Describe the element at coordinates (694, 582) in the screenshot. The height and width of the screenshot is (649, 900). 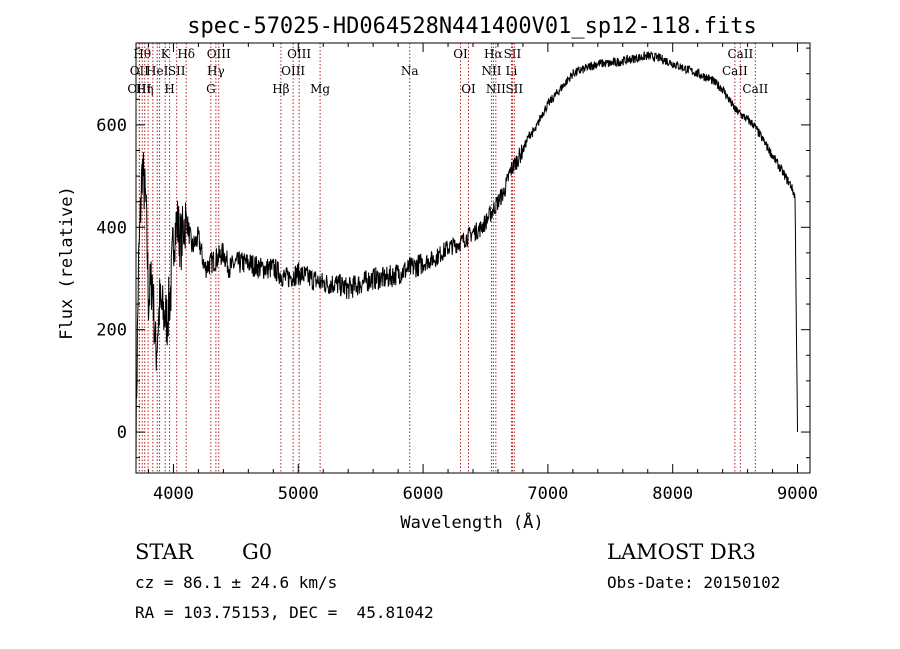
I see `observation-date: Obs-Date: 20150102` at that location.